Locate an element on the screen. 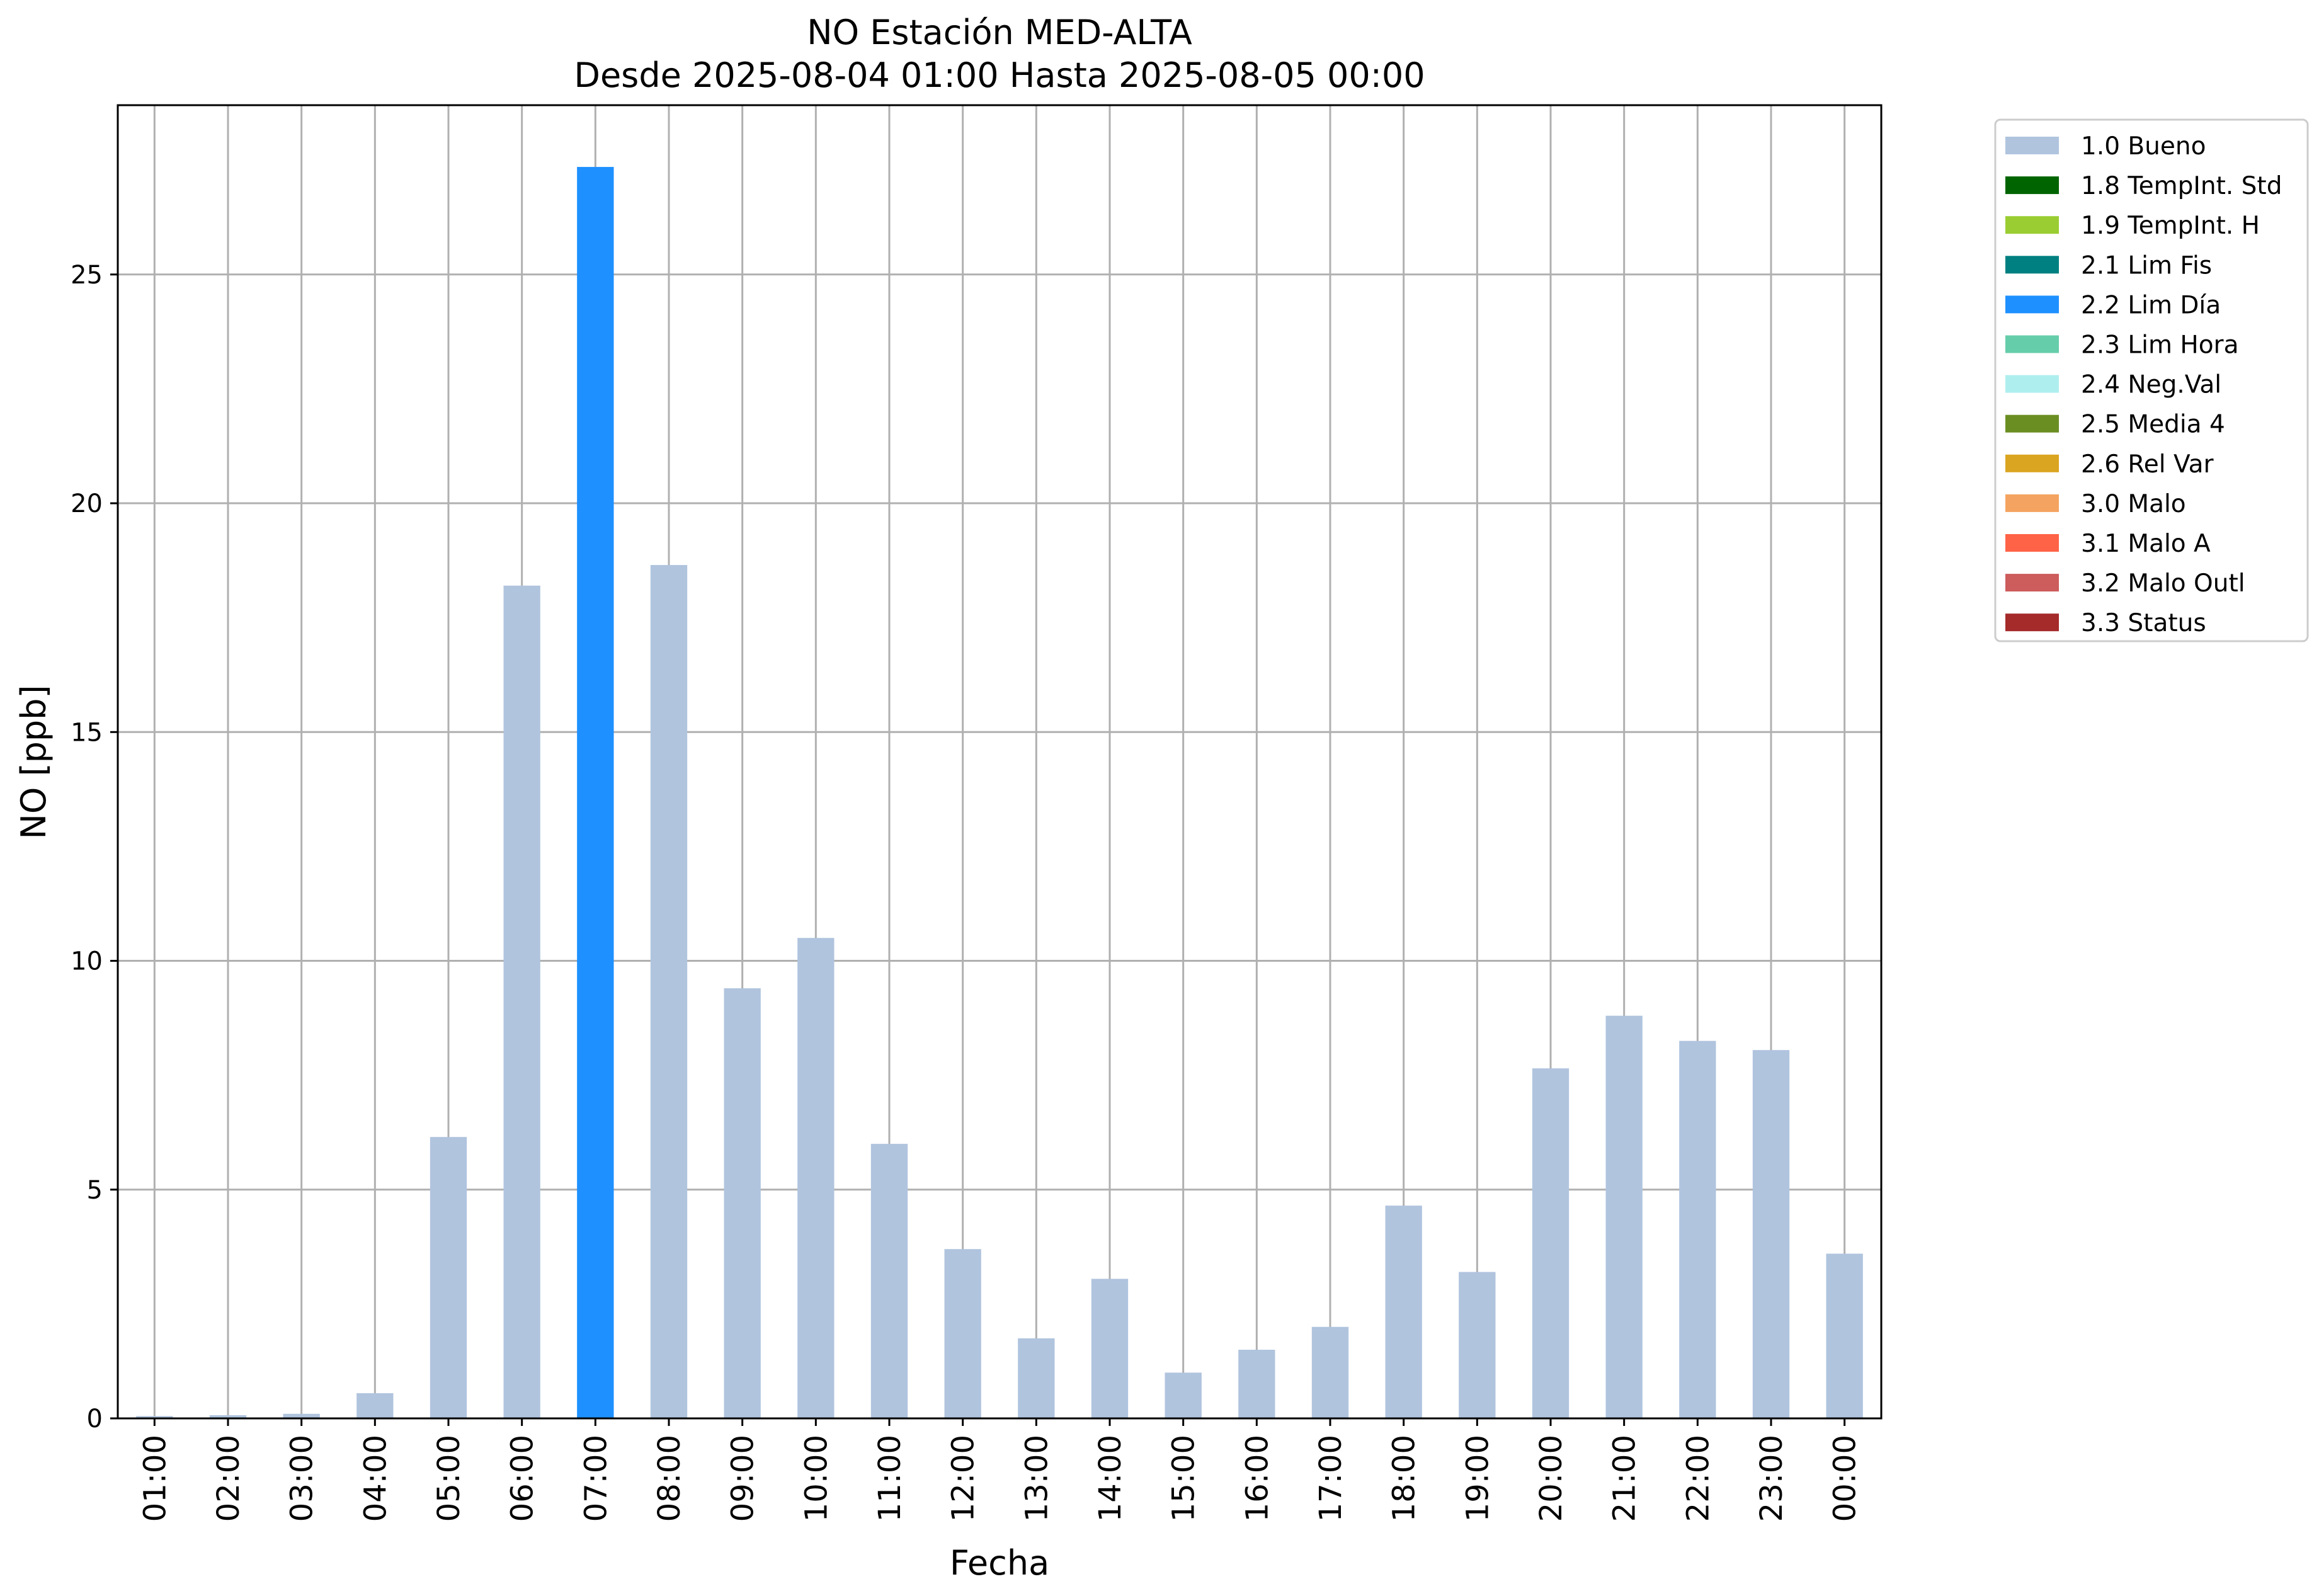 The width and height of the screenshot is (2319, 1596). legend-label: 1.0 Bueno is located at coordinates (2143, 146).